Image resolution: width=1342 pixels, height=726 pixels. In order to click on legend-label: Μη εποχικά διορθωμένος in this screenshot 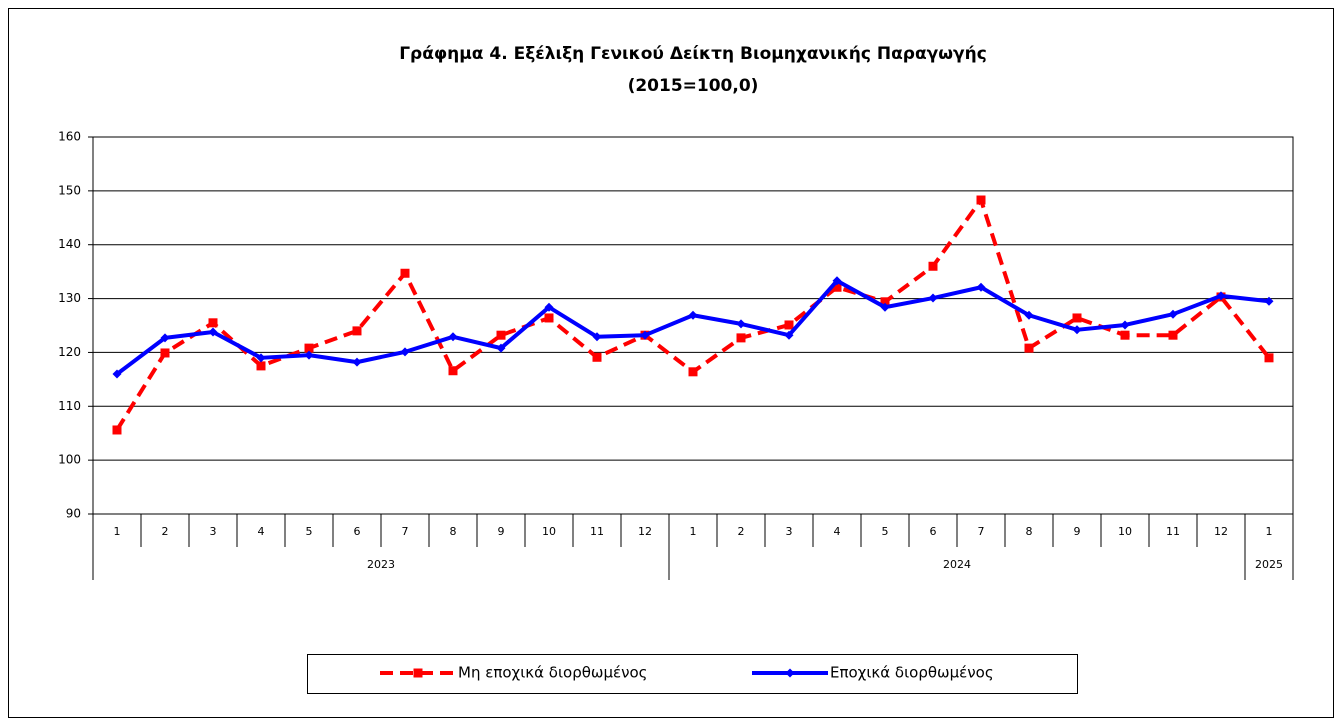, I will do `click(552, 673)`.